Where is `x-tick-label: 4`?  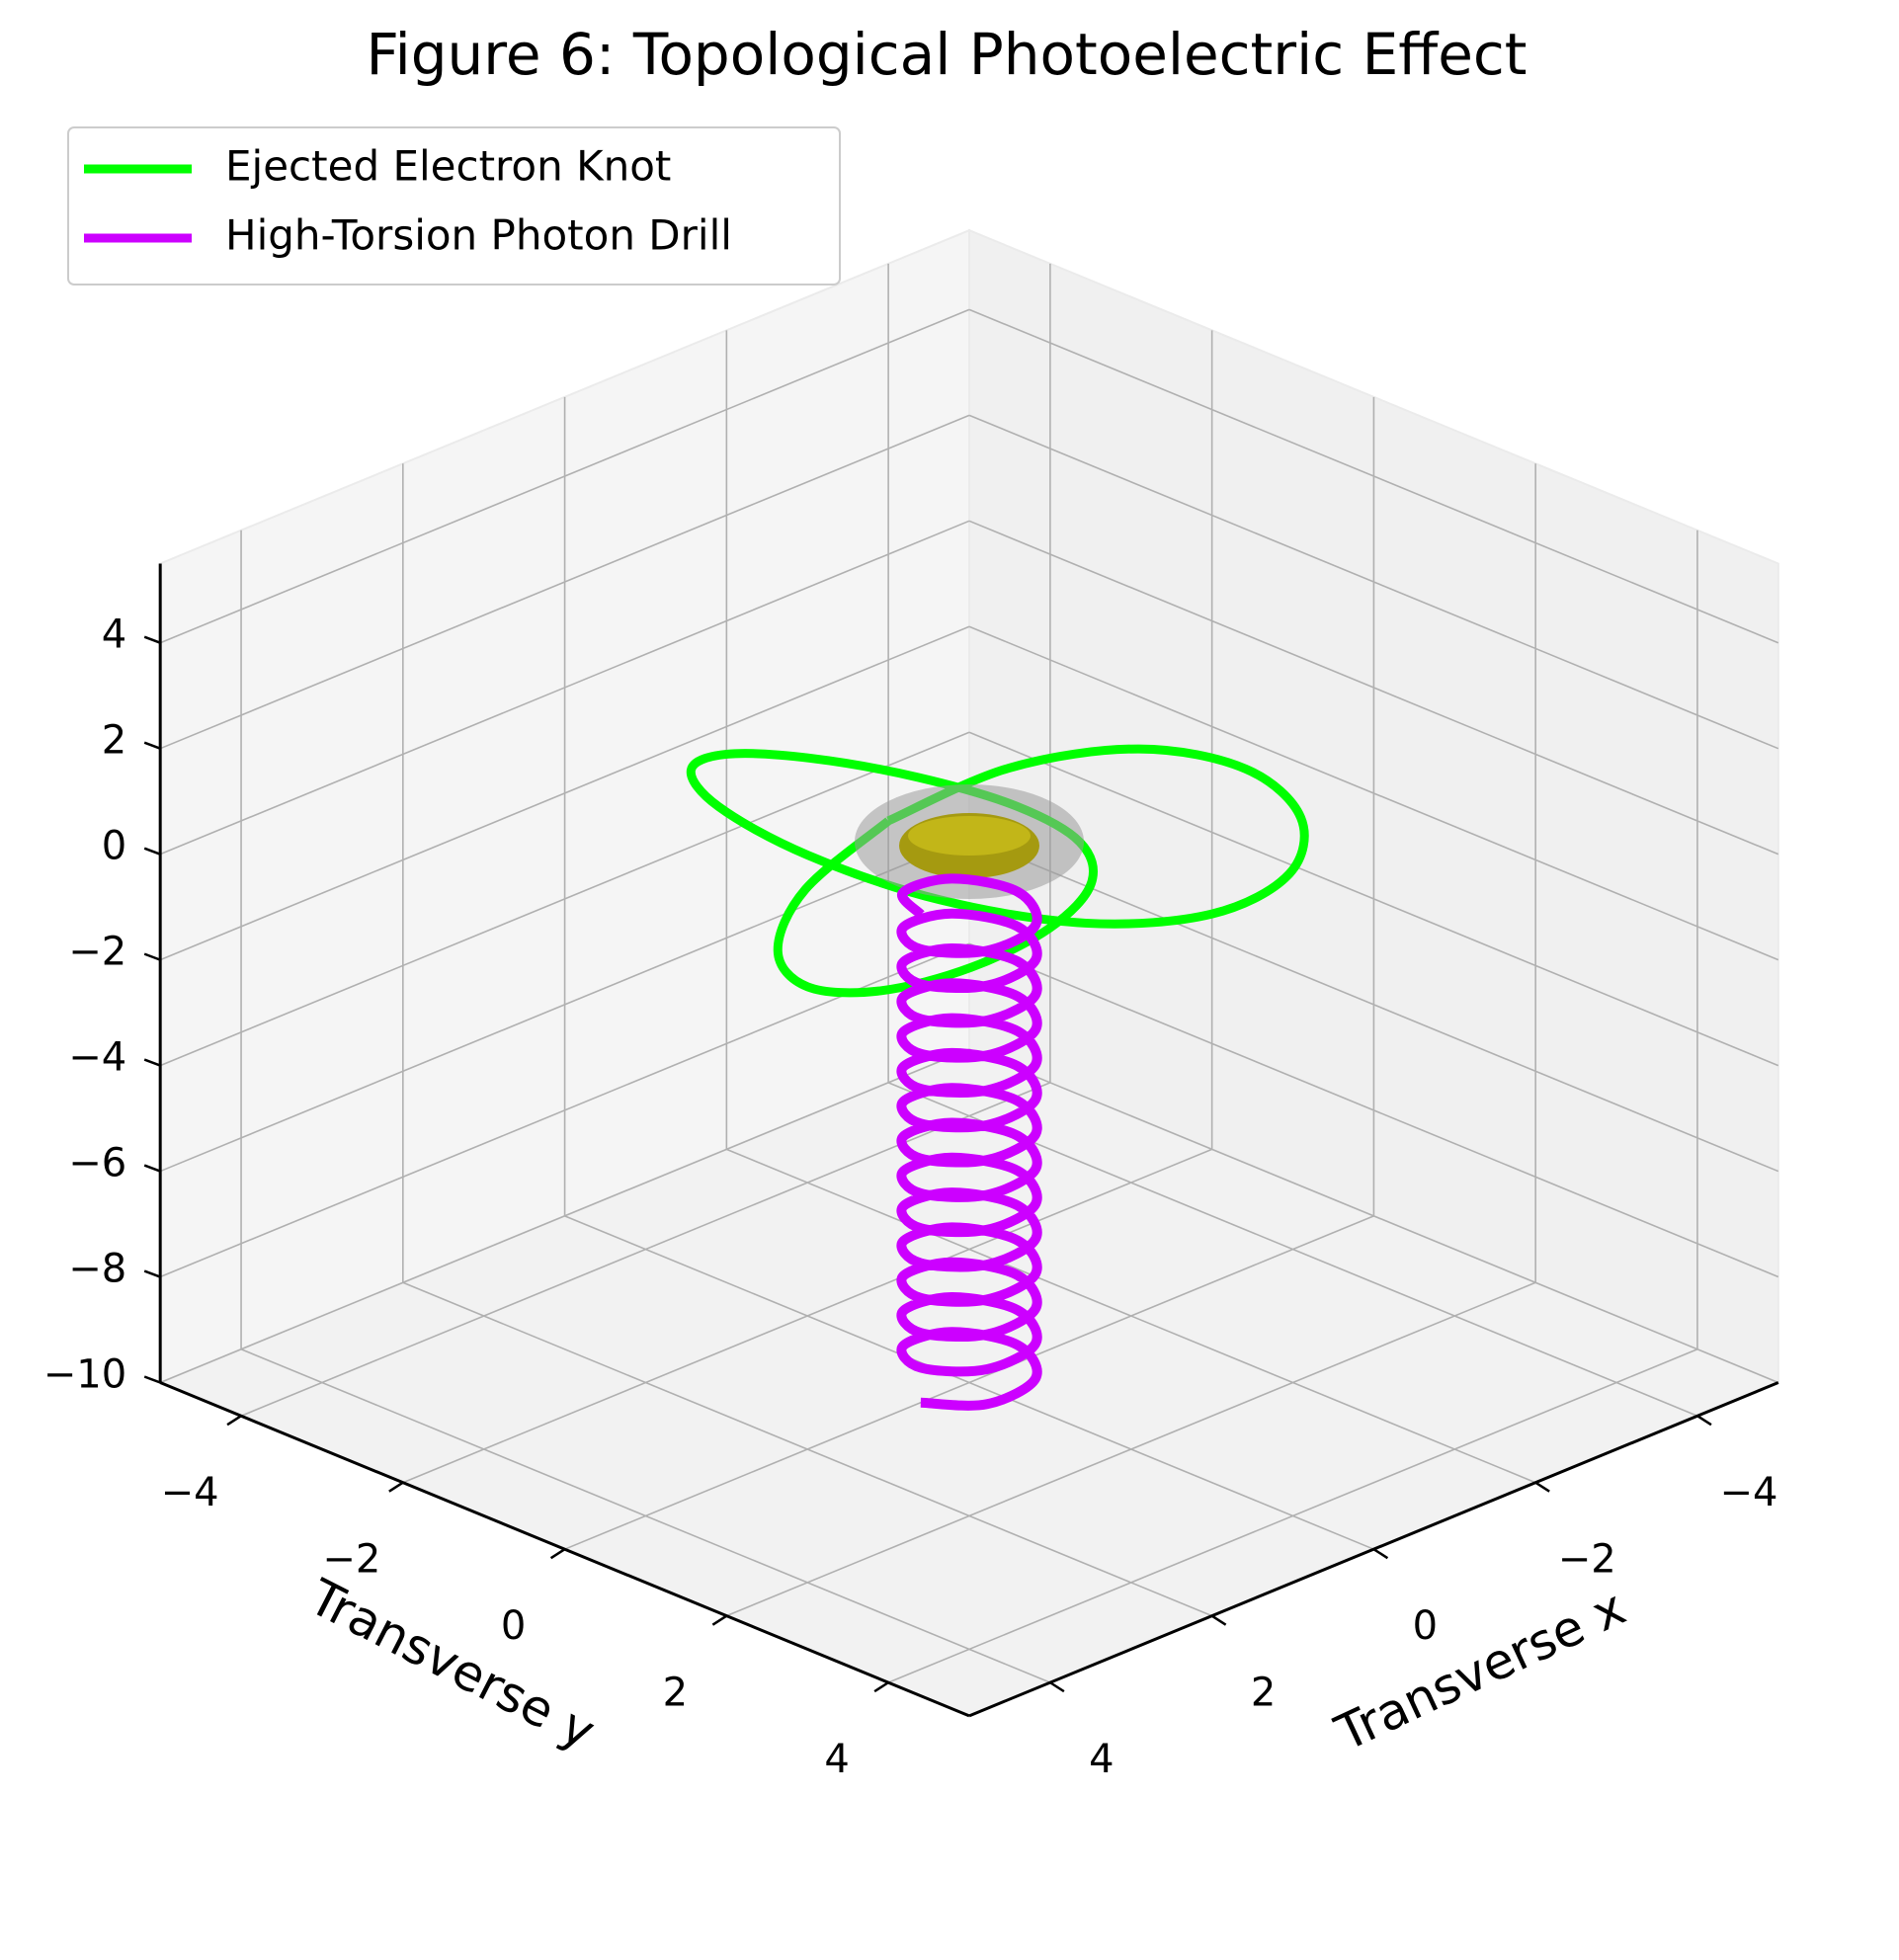 x-tick-label: 4 is located at coordinates (1101, 1759).